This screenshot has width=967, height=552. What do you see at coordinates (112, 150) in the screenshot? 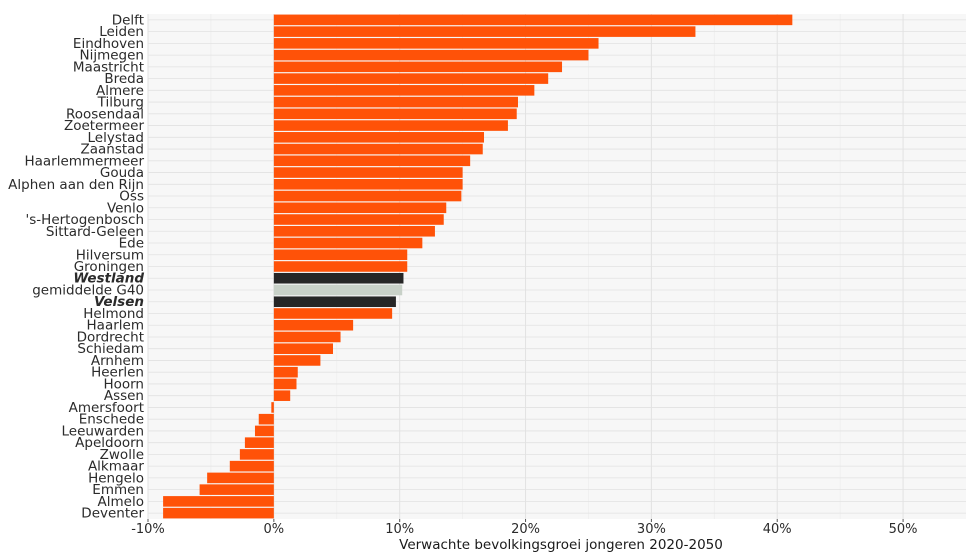
I see `category-label: Zaanstad` at bounding box center [112, 150].